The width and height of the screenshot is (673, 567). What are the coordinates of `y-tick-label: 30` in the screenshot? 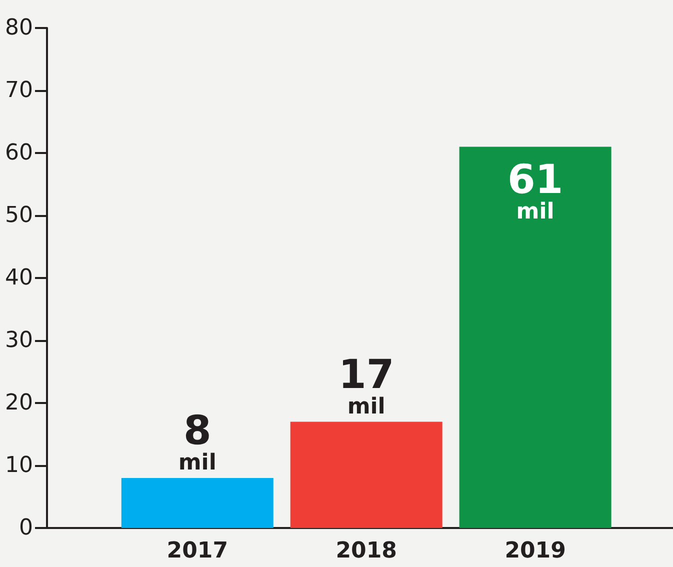 It's located at (19, 340).